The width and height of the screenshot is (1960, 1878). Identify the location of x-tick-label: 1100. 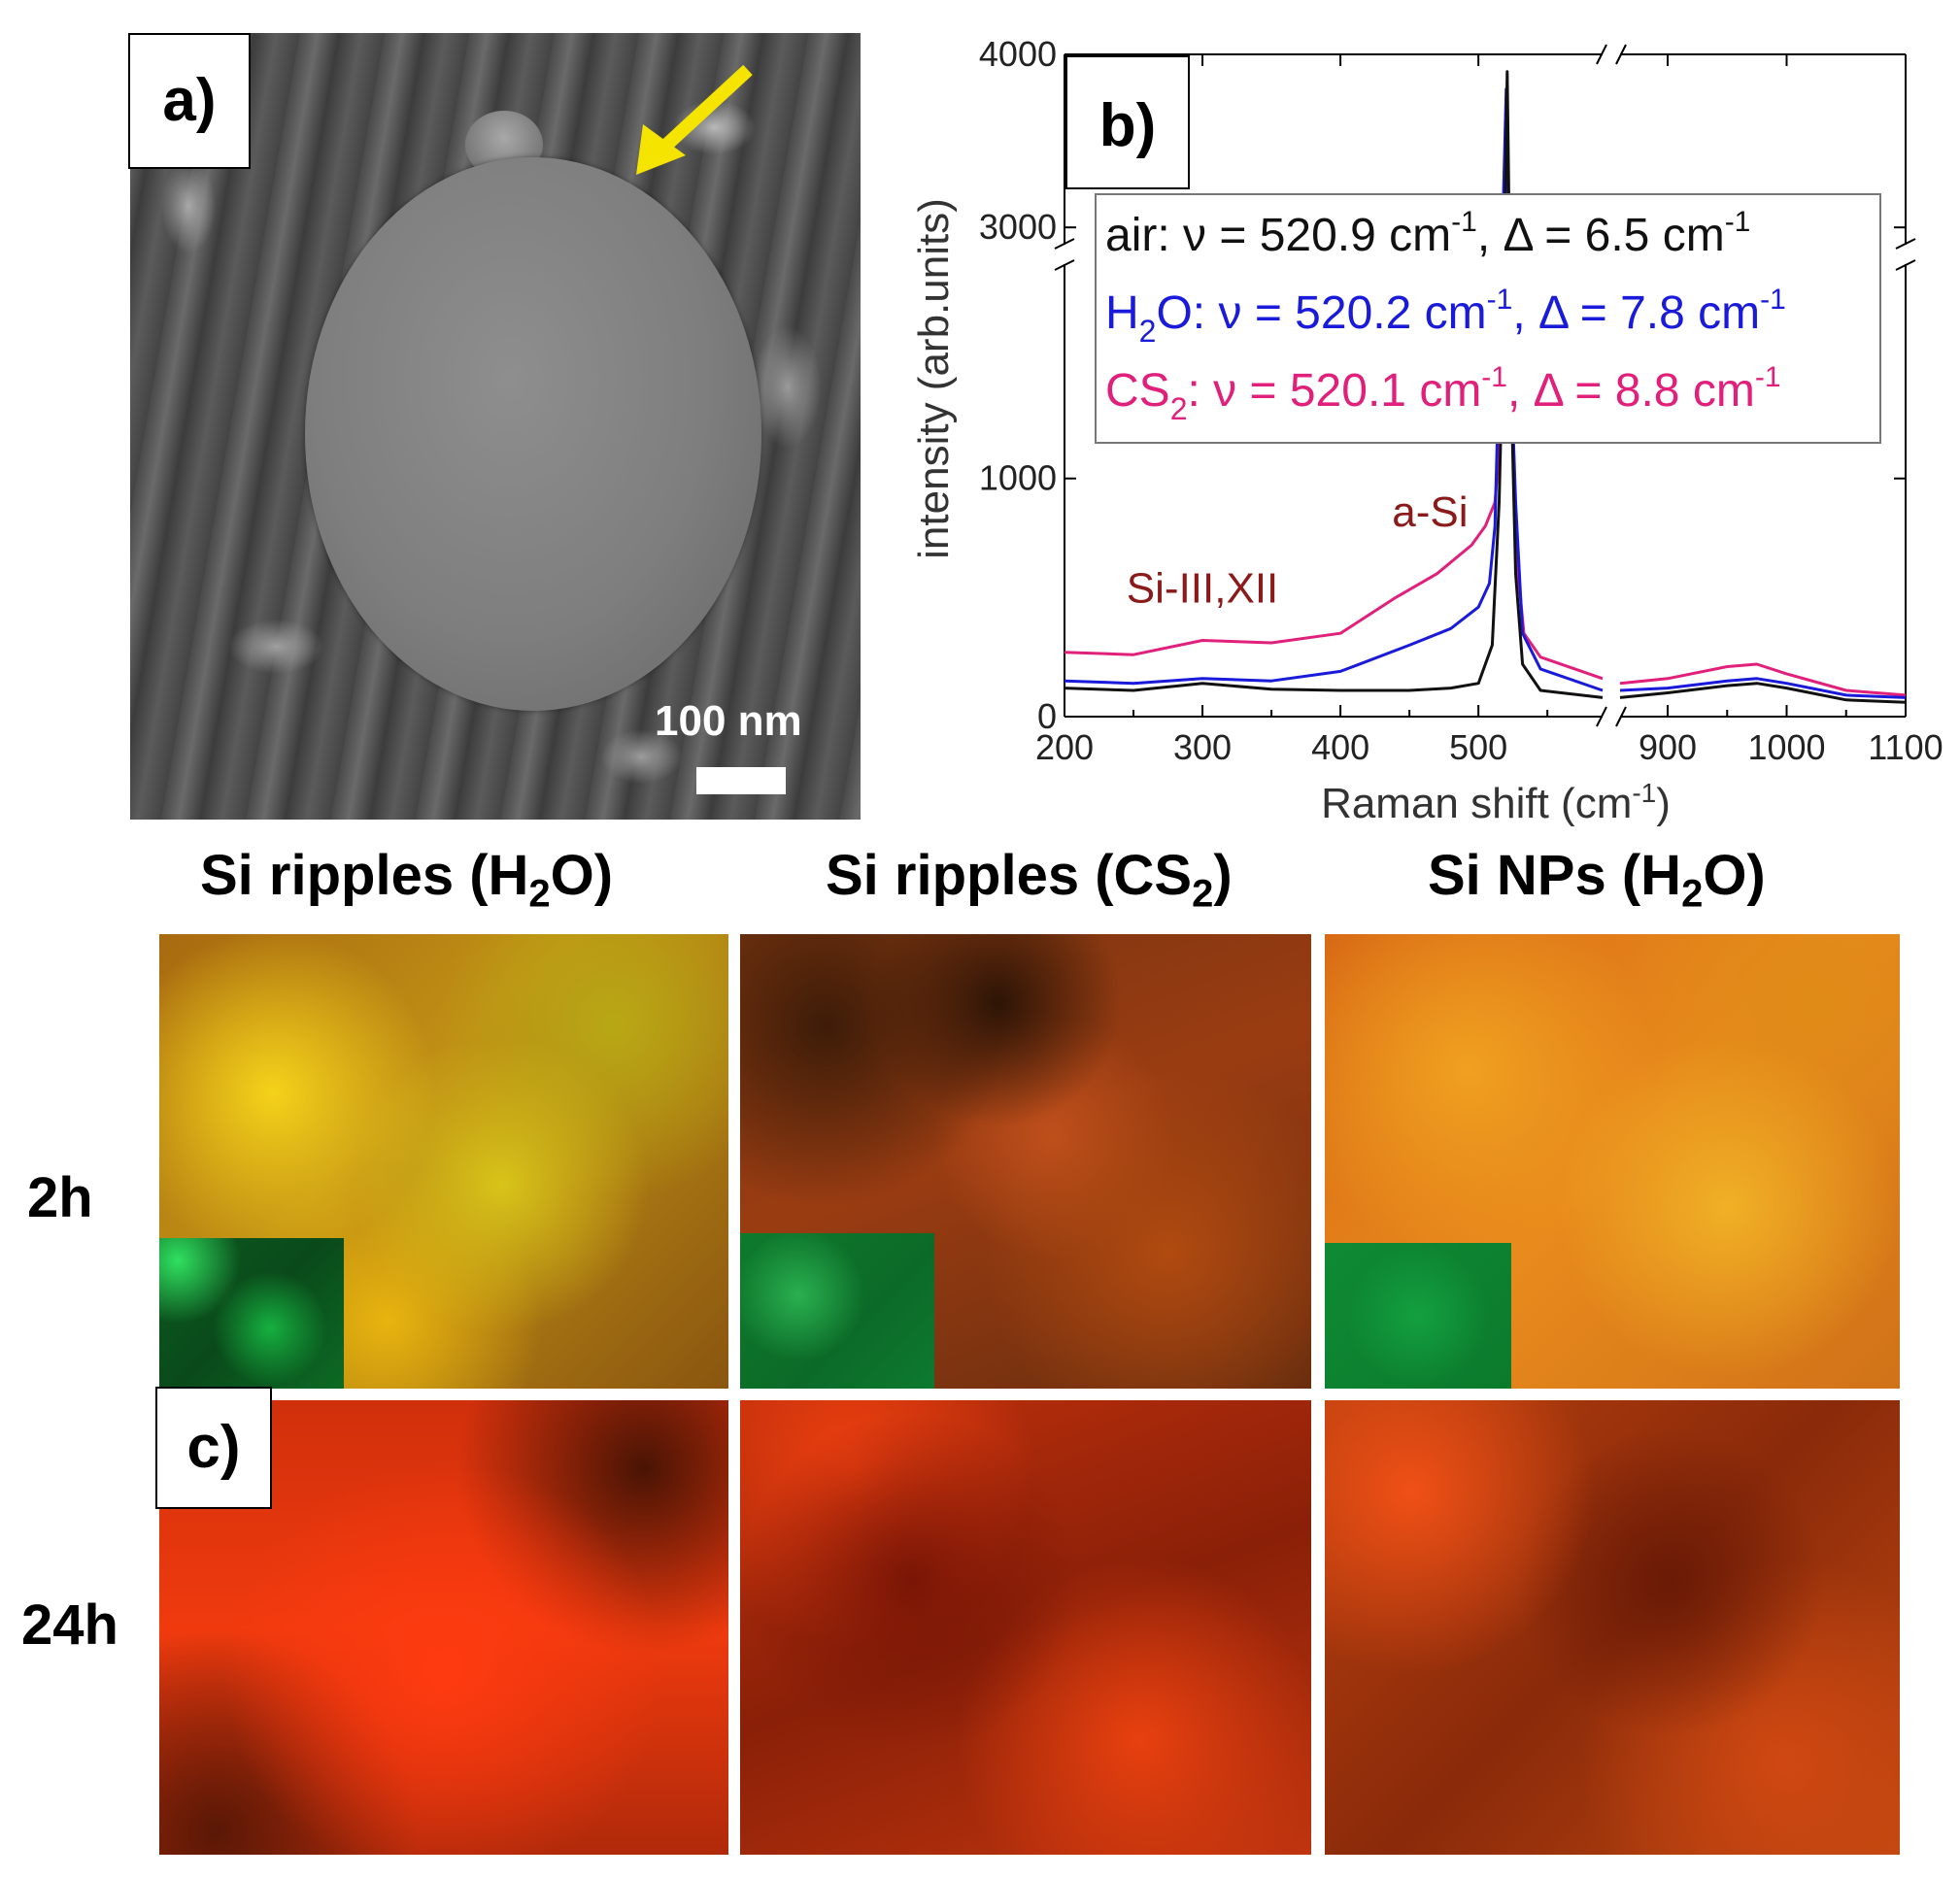
(1905, 747).